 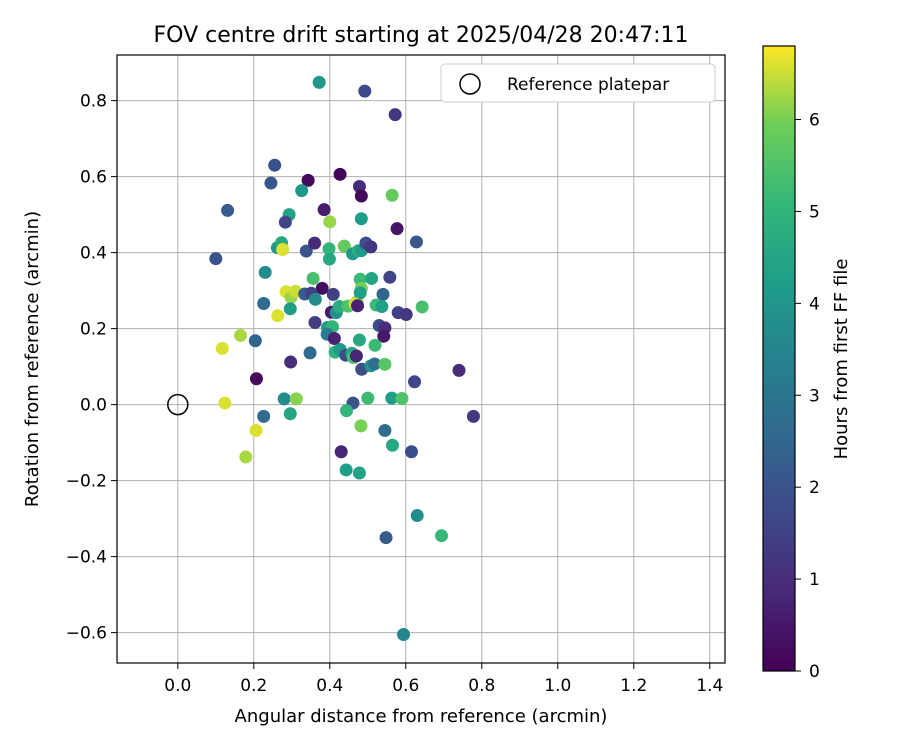 What do you see at coordinates (86, 558) in the screenshot?
I see `y-tick-label: −0.4` at bounding box center [86, 558].